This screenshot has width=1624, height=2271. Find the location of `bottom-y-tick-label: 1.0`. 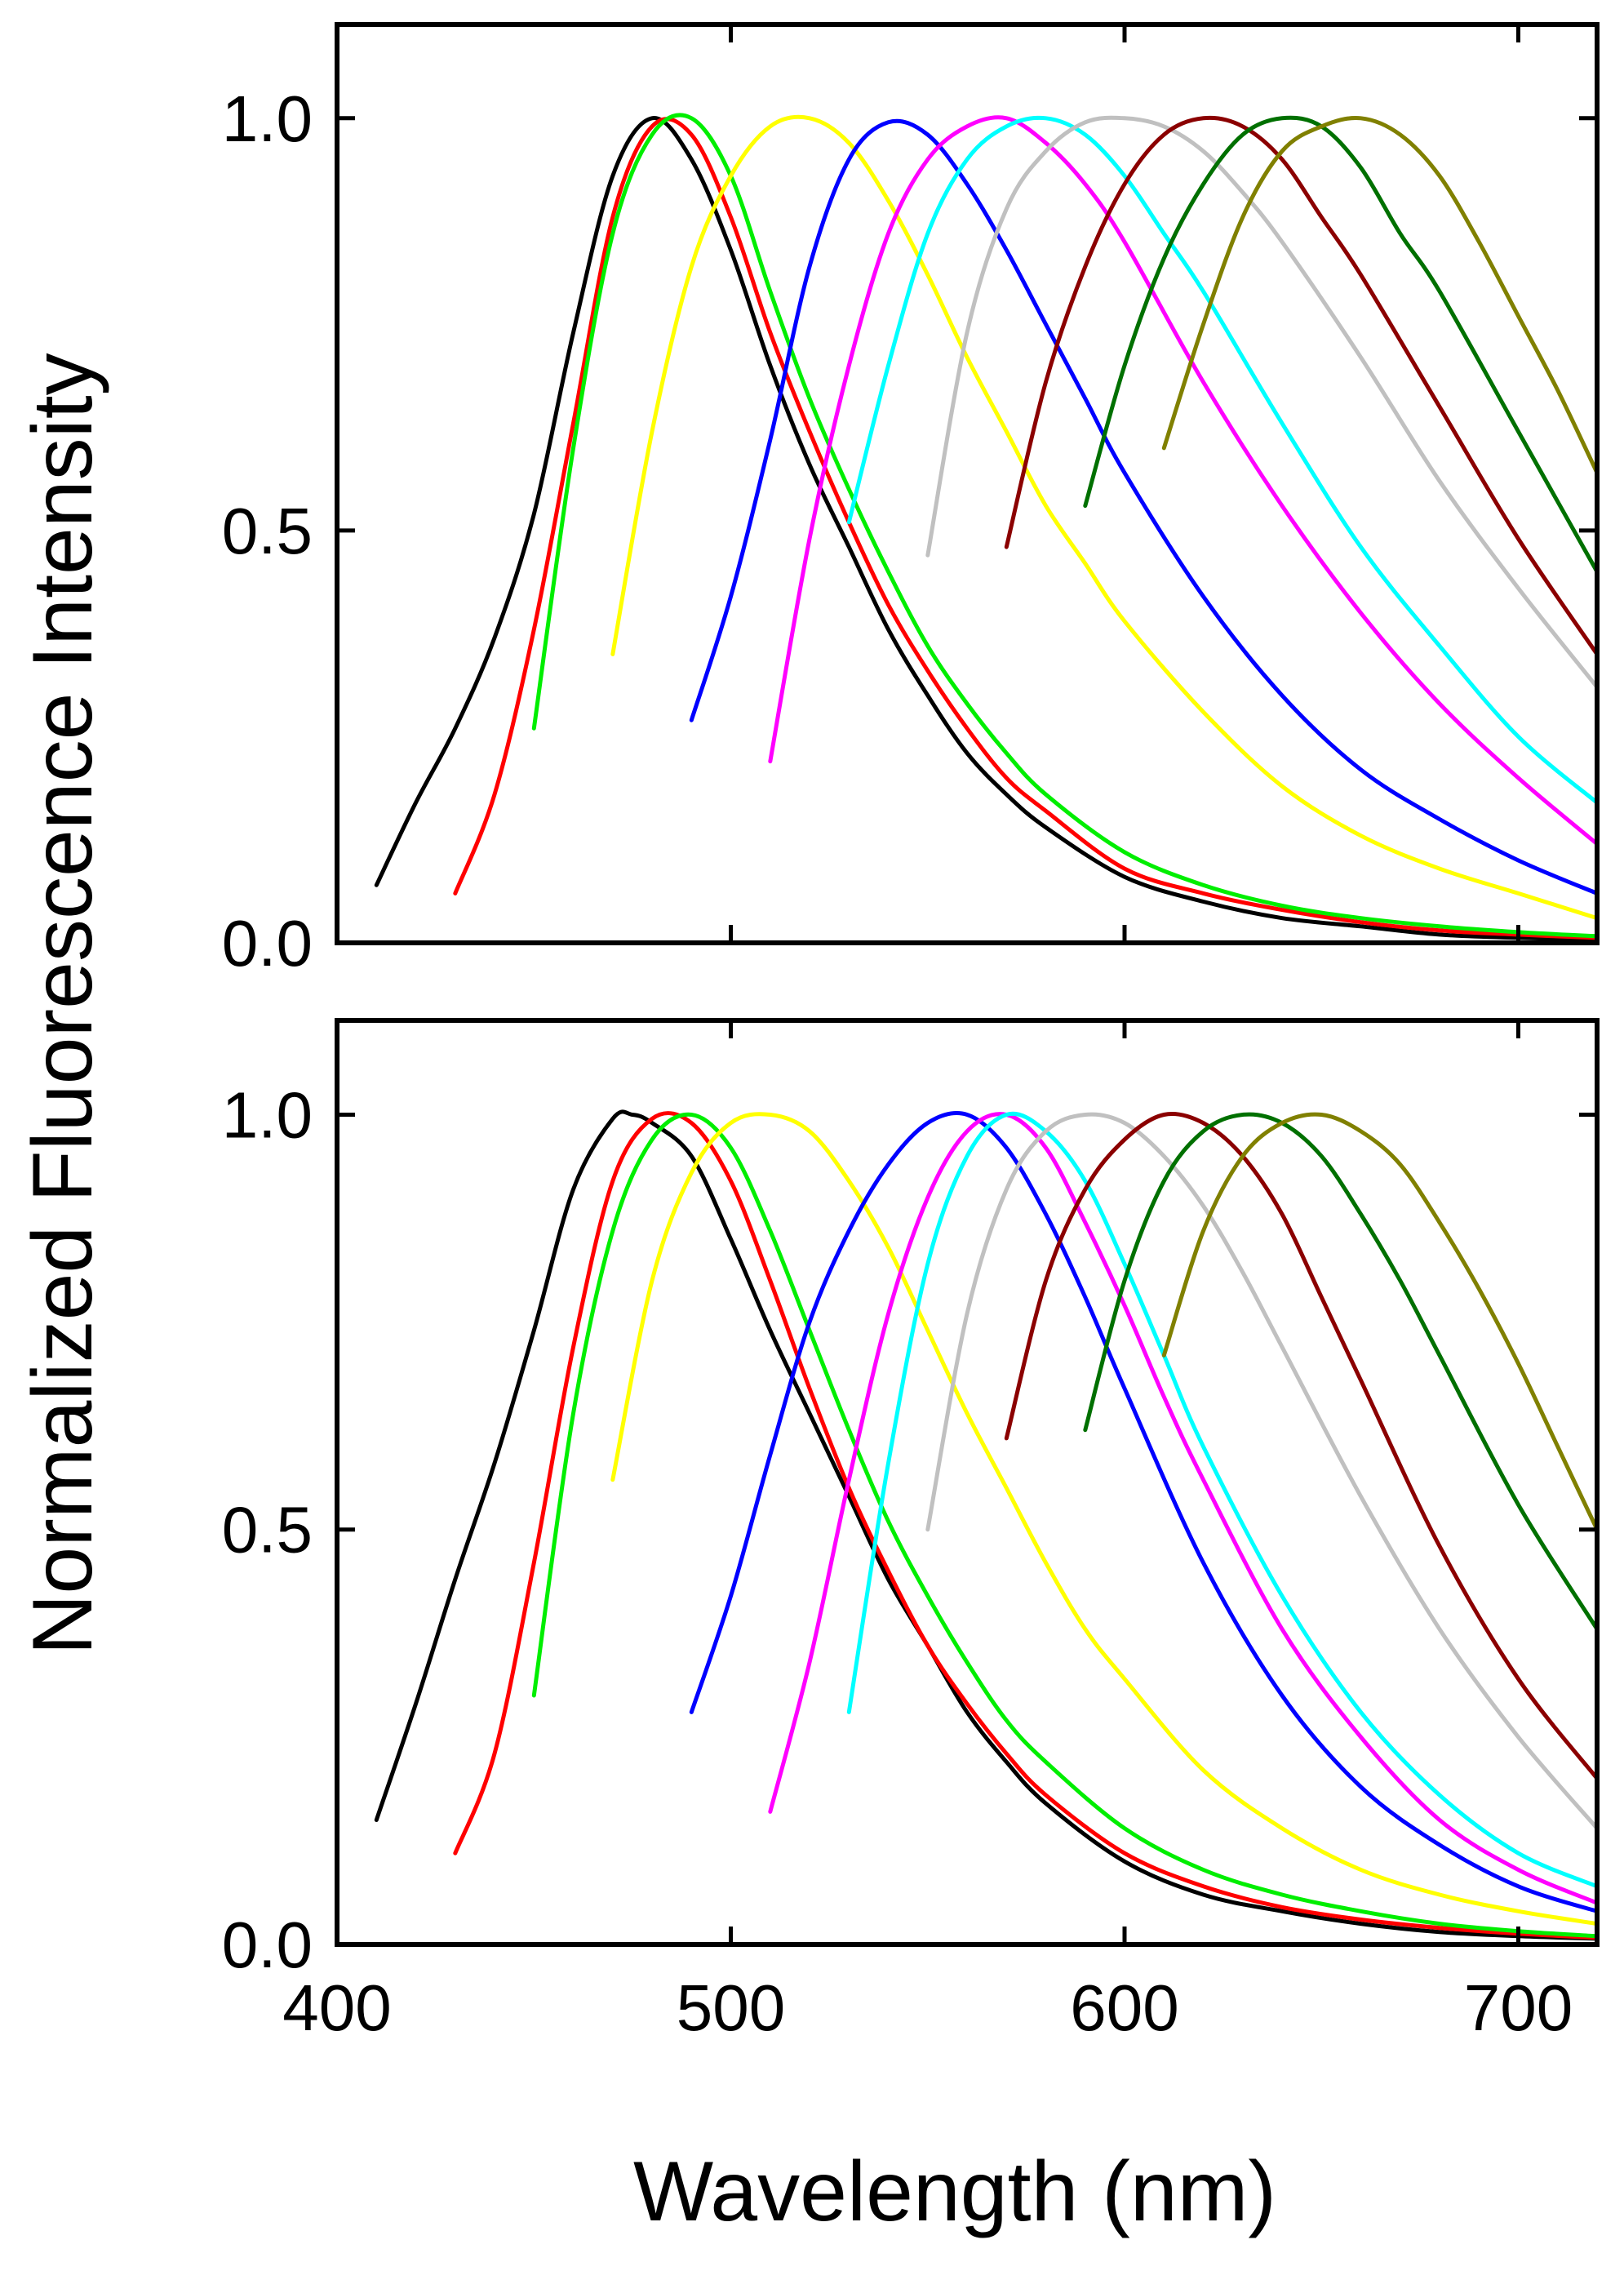

bottom-y-tick-label: 1.0 is located at coordinates (267, 1114).